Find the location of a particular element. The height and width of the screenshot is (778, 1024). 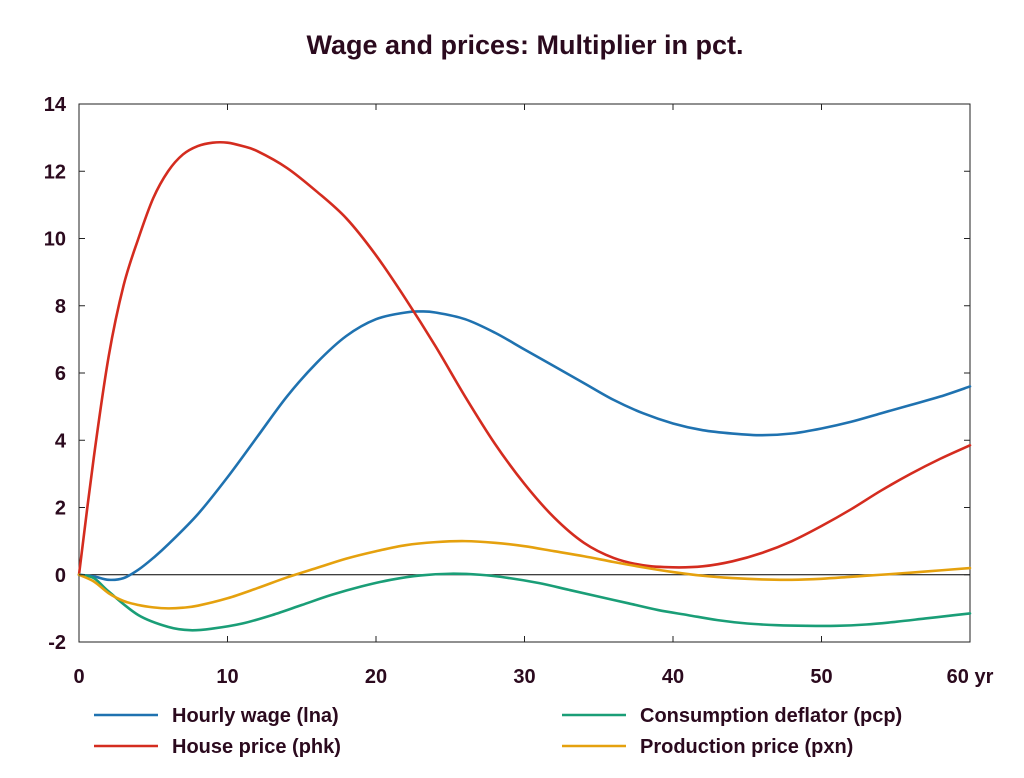

y-tick-label: -2 is located at coordinates (57, 643).